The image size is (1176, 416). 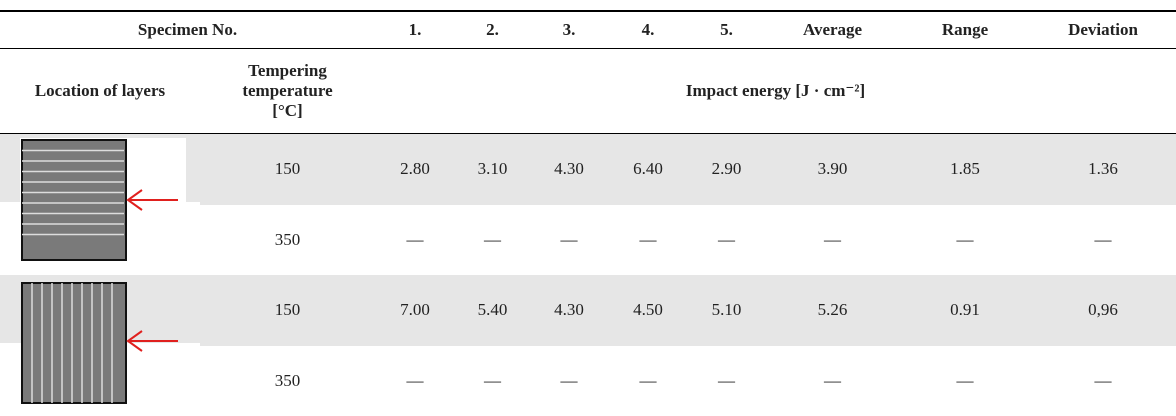 I want to click on column-header: Average, so click(x=832, y=30).